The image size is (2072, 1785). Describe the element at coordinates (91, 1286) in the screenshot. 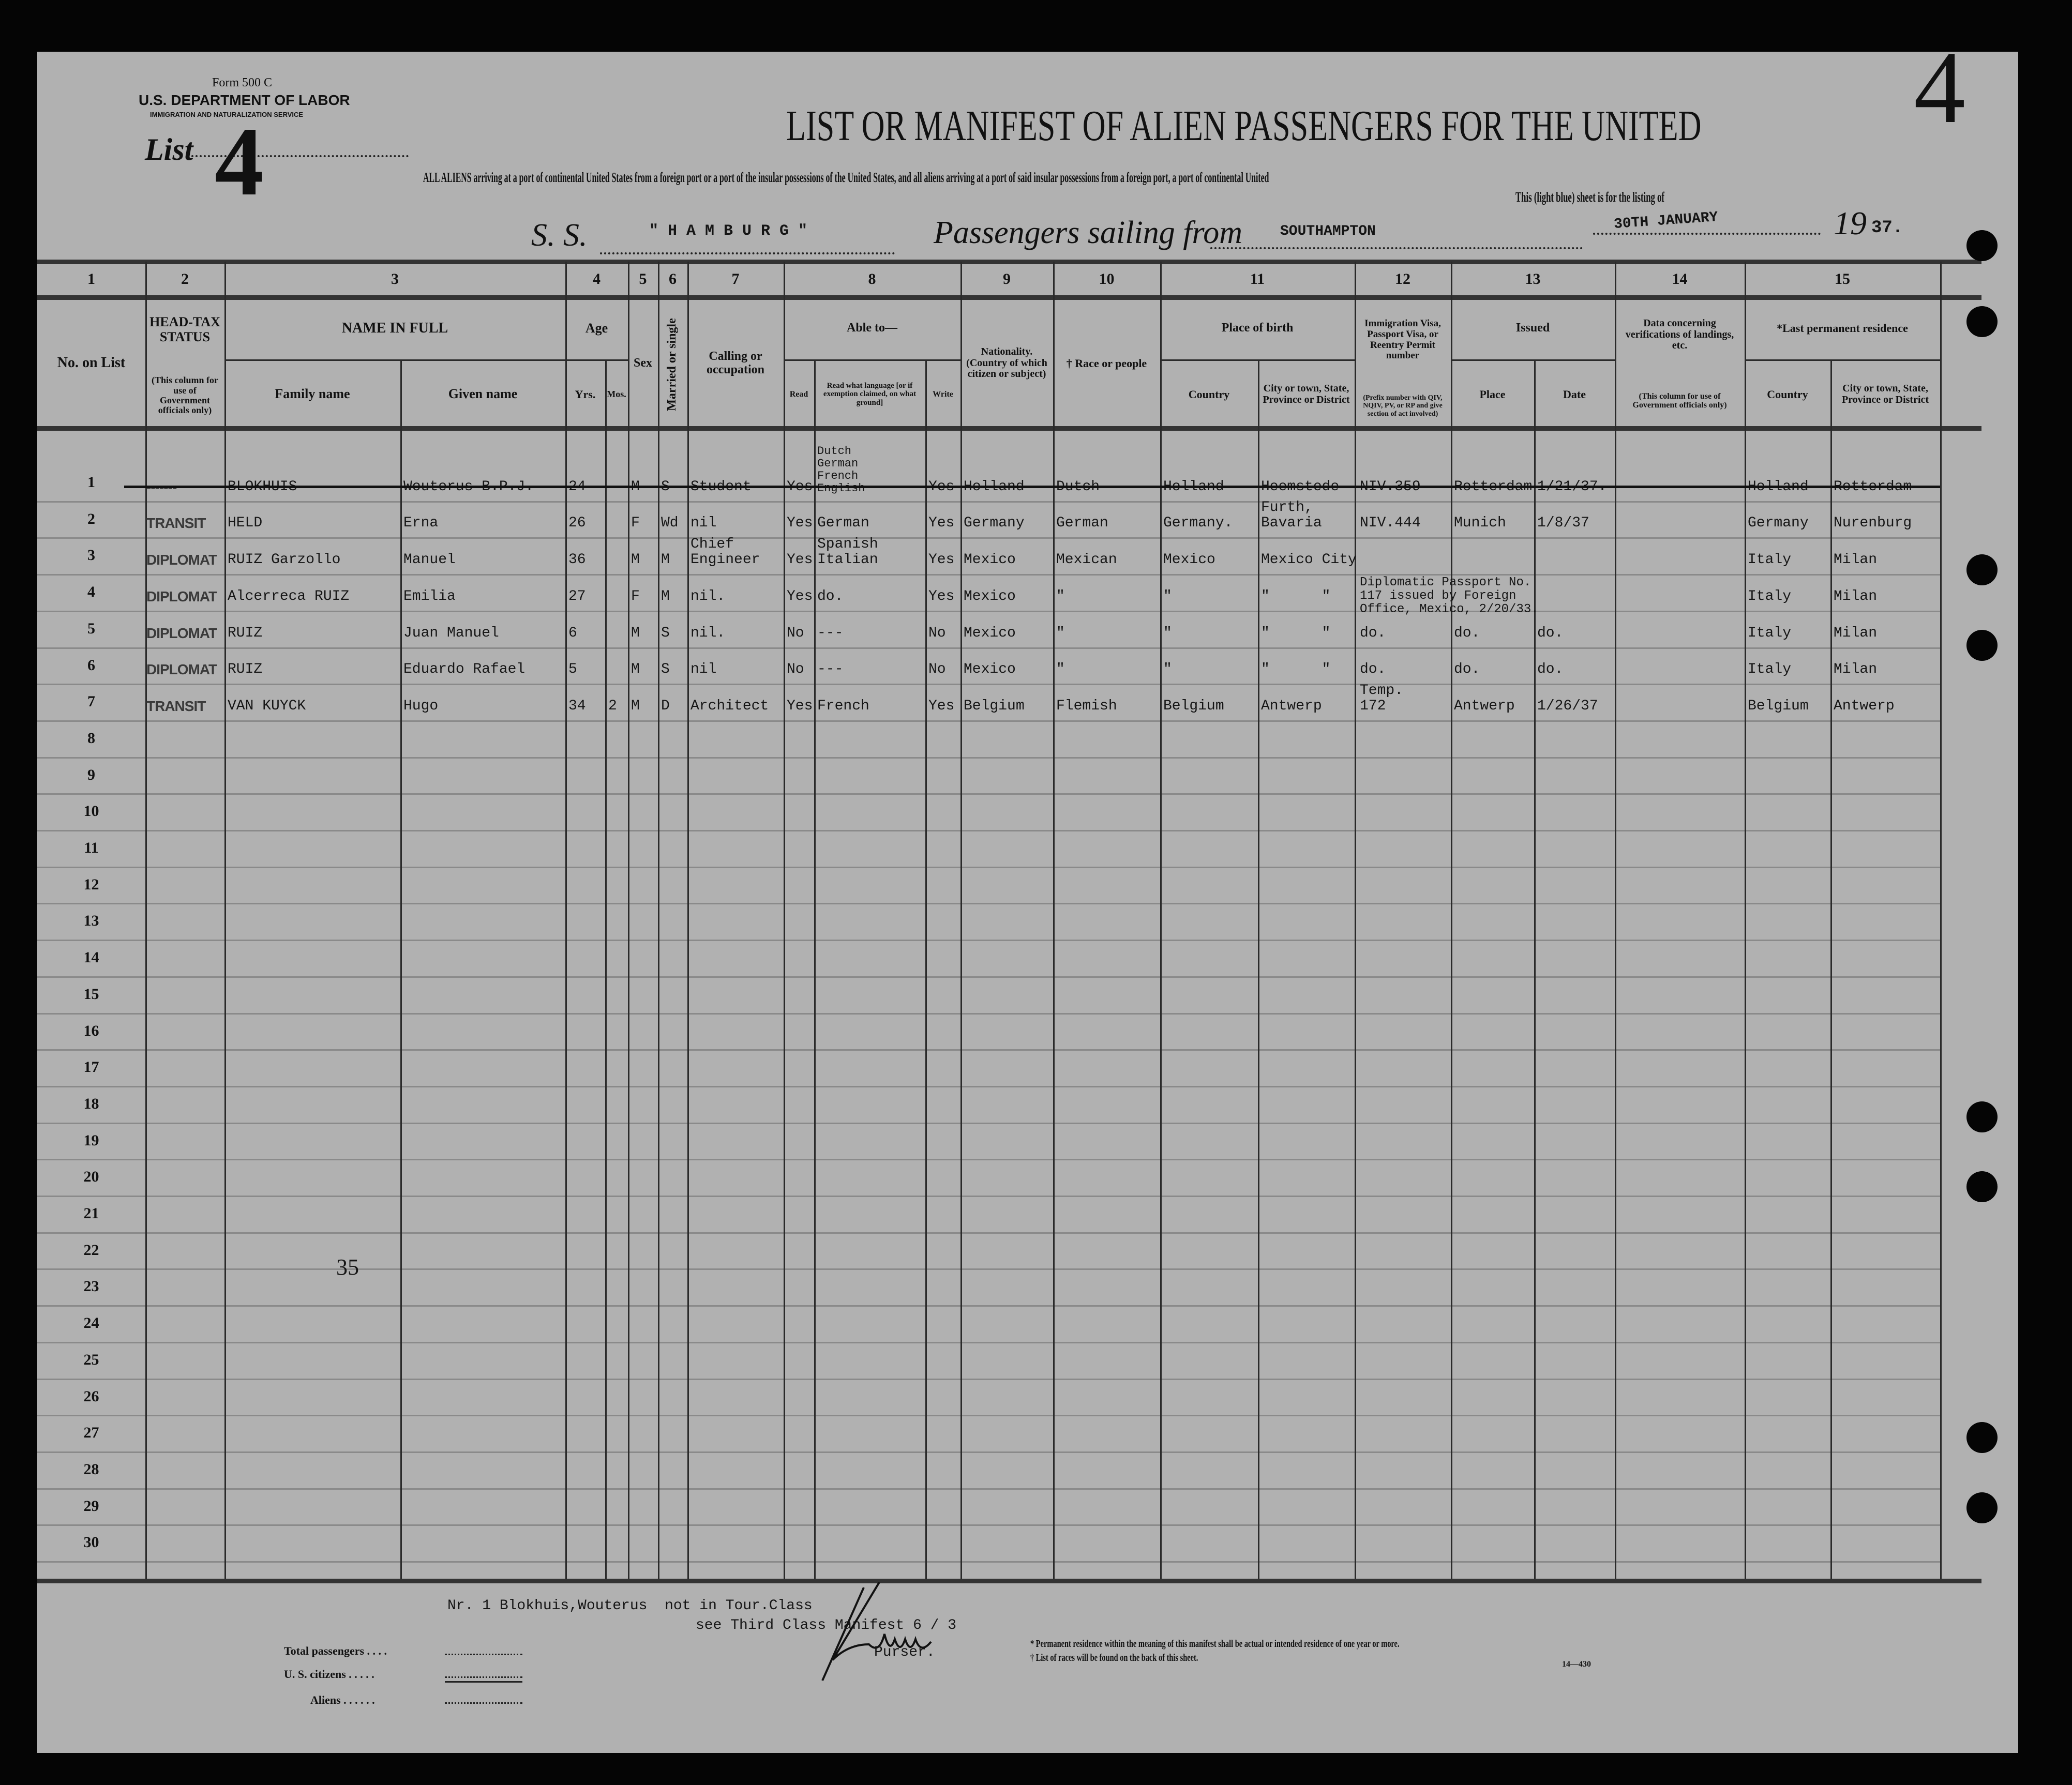

I see `row-number: 23` at that location.